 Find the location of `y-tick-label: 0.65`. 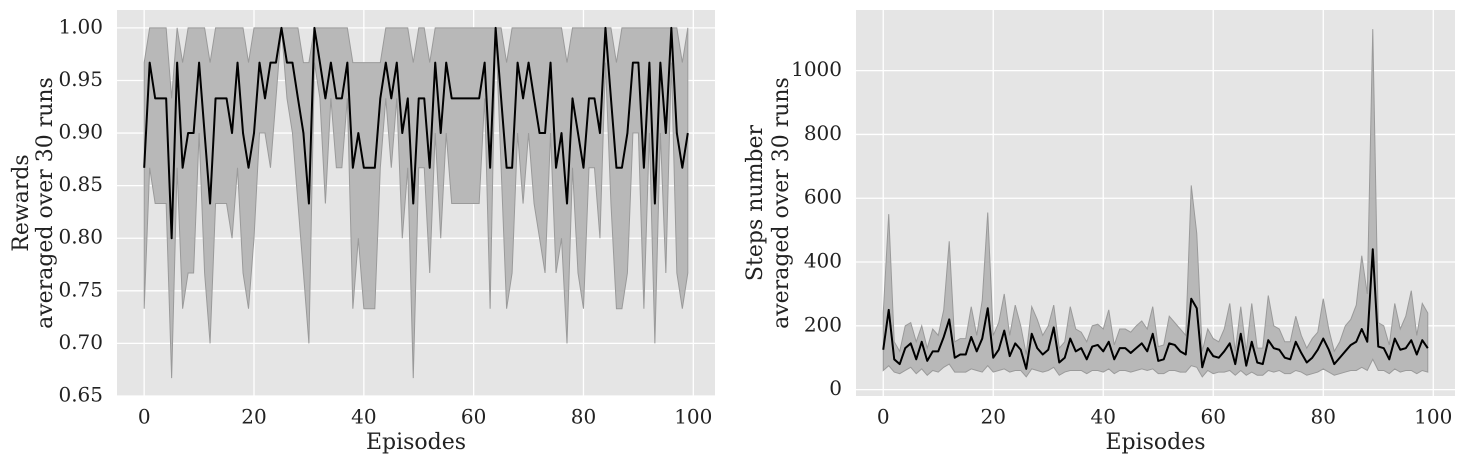

y-tick-label: 0.65 is located at coordinates (80, 395).